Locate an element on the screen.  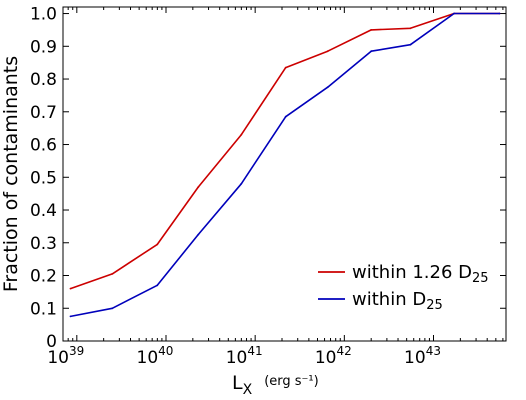
y-tick-label: 0.9 is located at coordinates (43, 47).